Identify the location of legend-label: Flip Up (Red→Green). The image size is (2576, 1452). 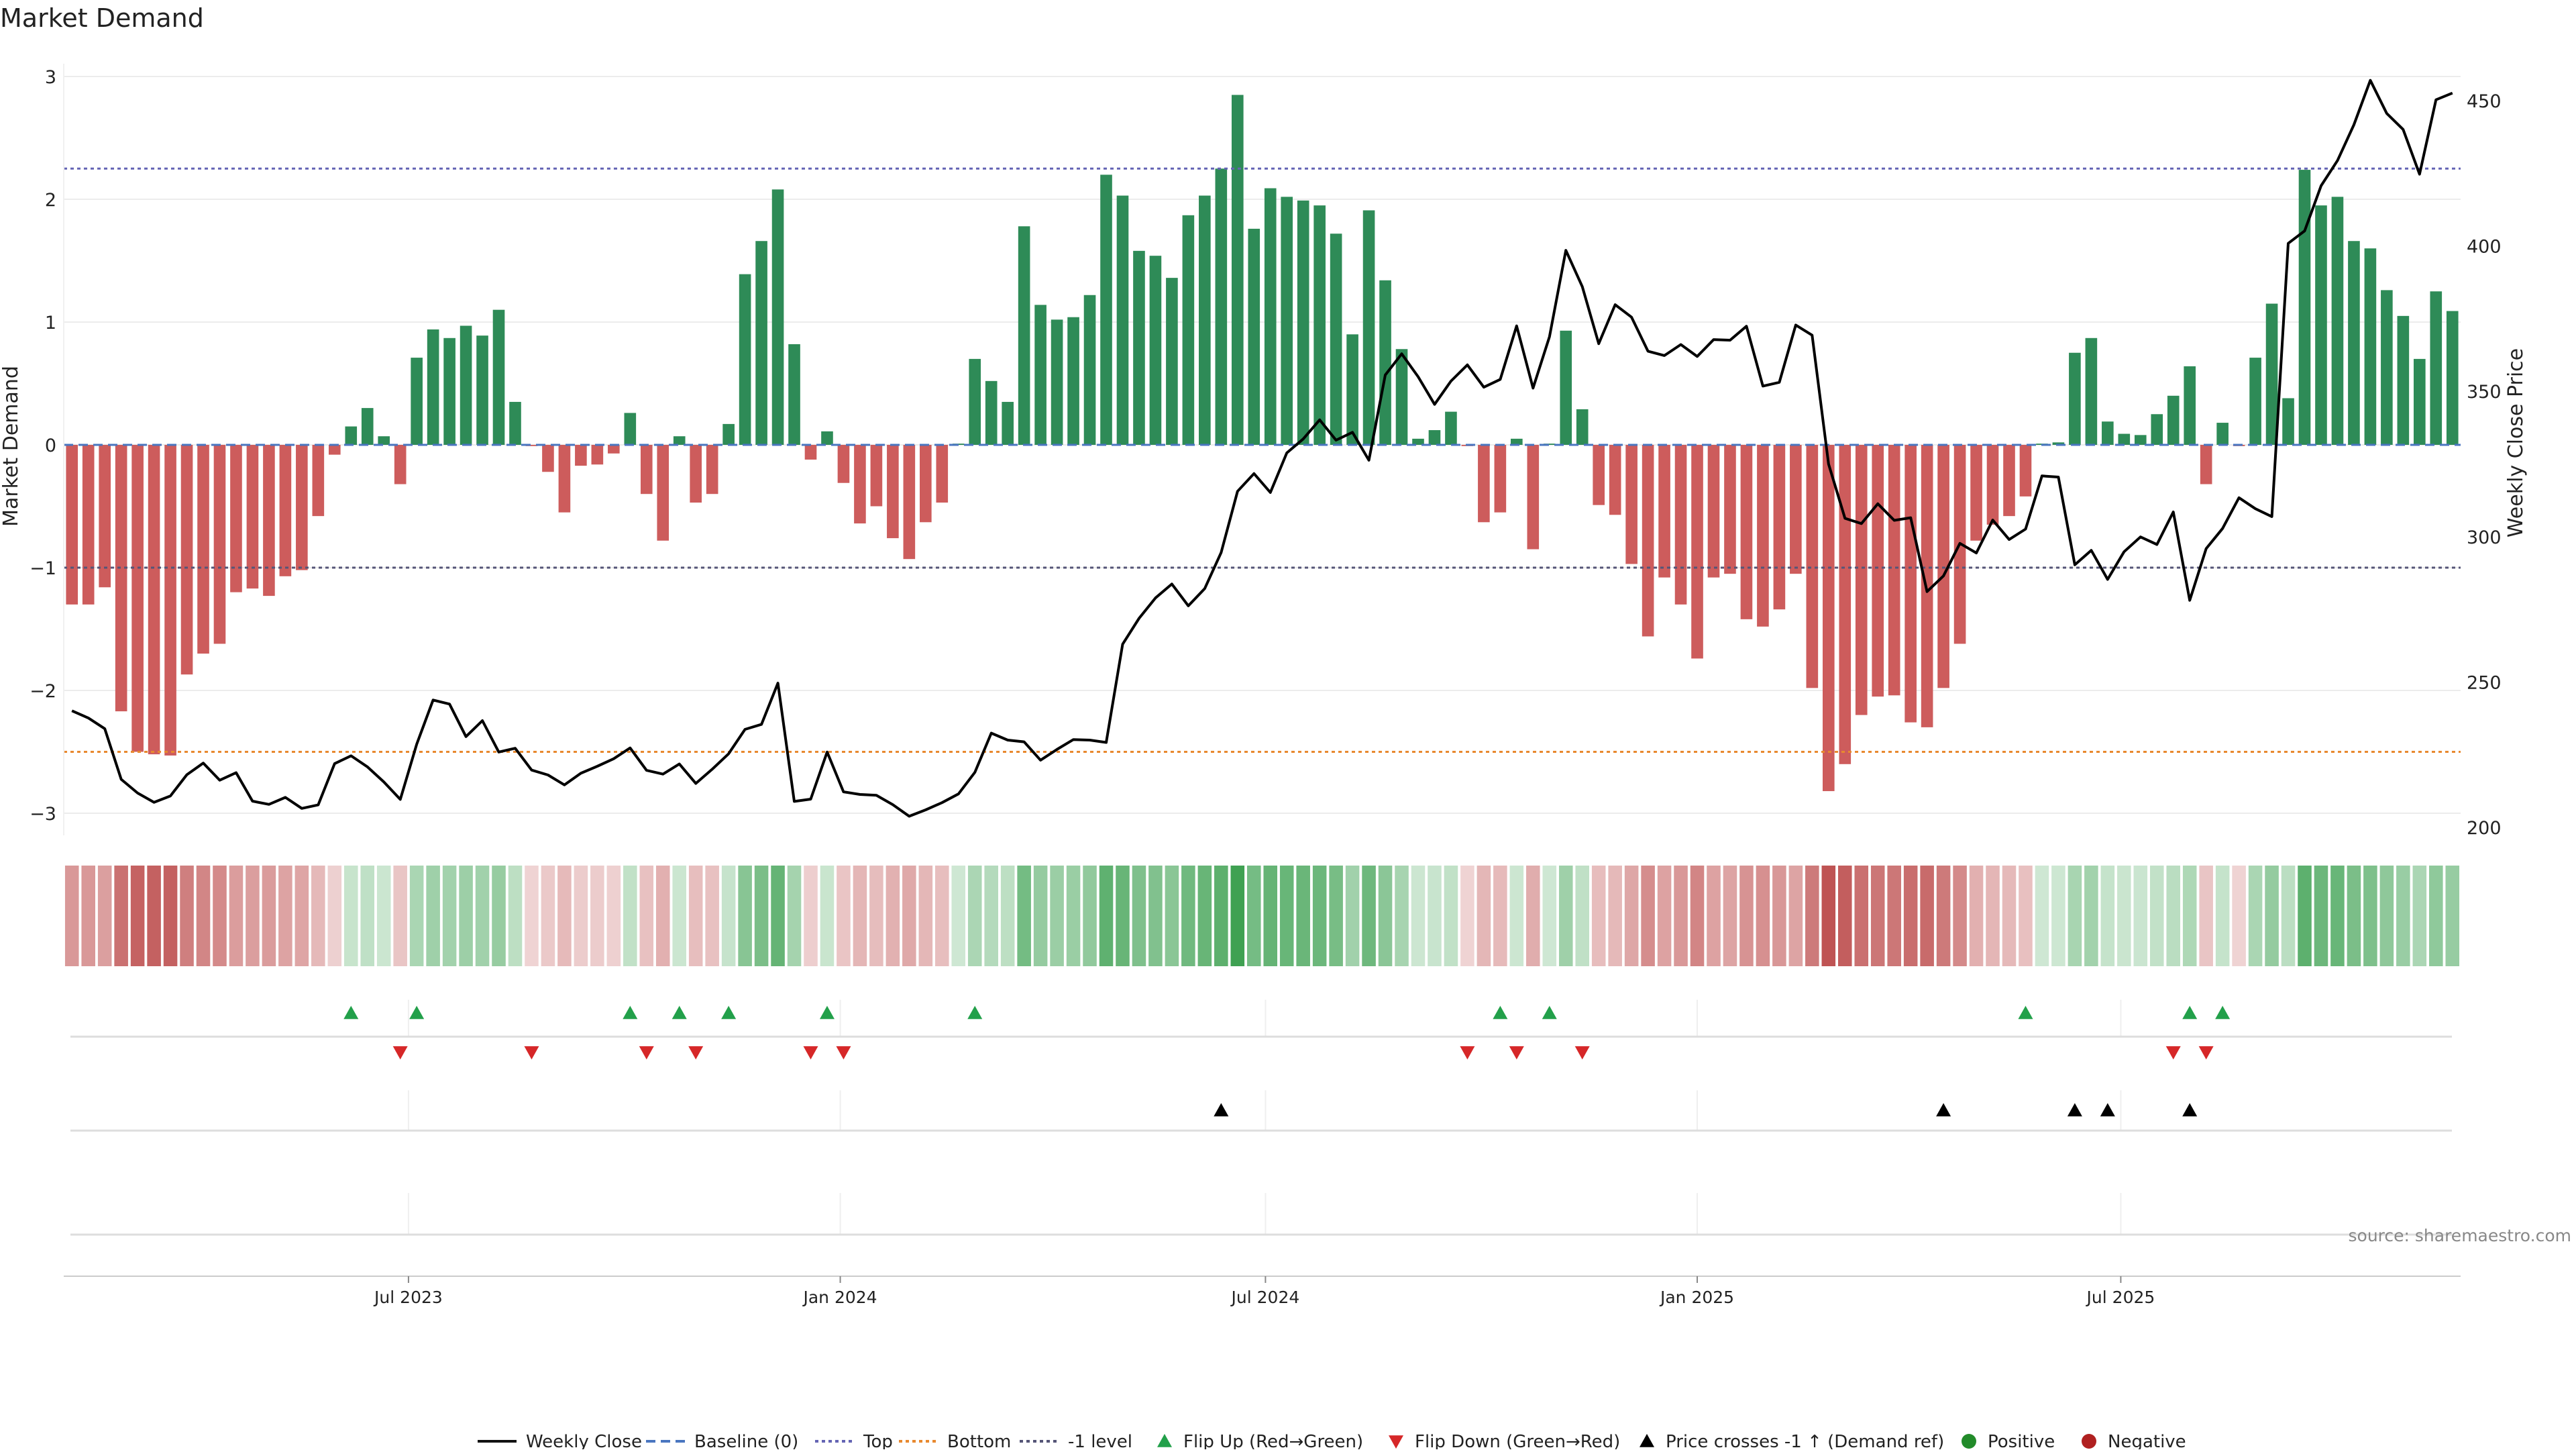
(1273, 1440).